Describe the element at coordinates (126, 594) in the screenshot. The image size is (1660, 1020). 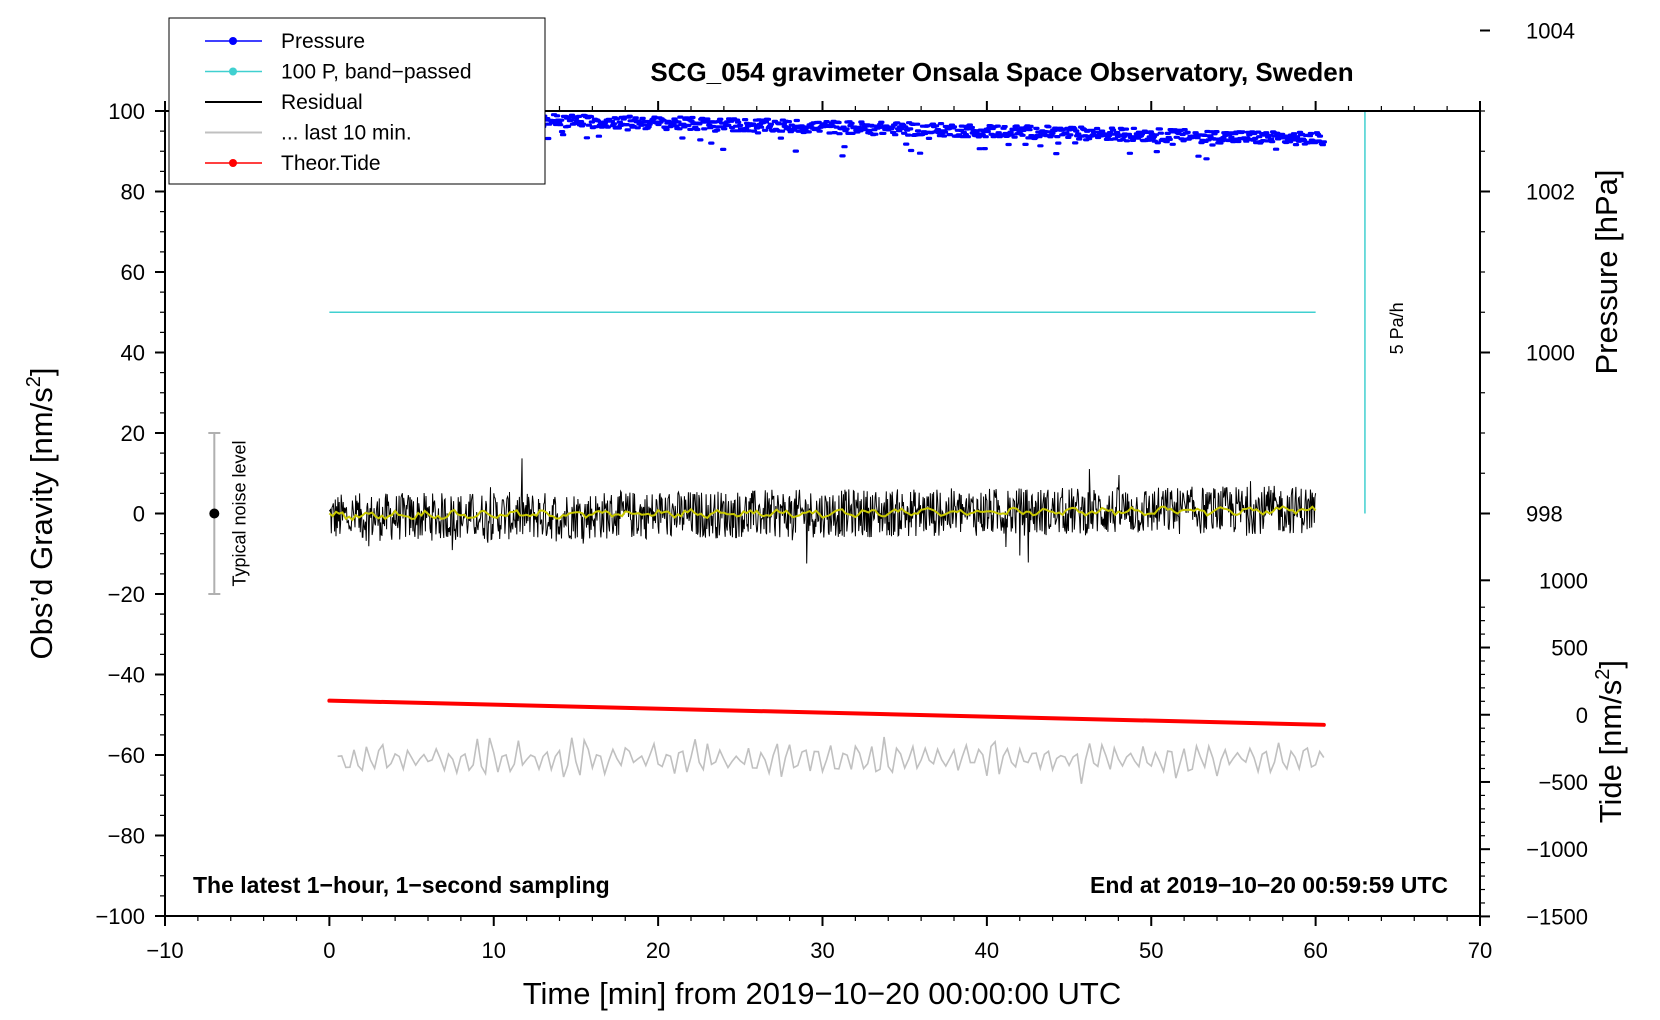
I see `y-tick-label: −20` at that location.